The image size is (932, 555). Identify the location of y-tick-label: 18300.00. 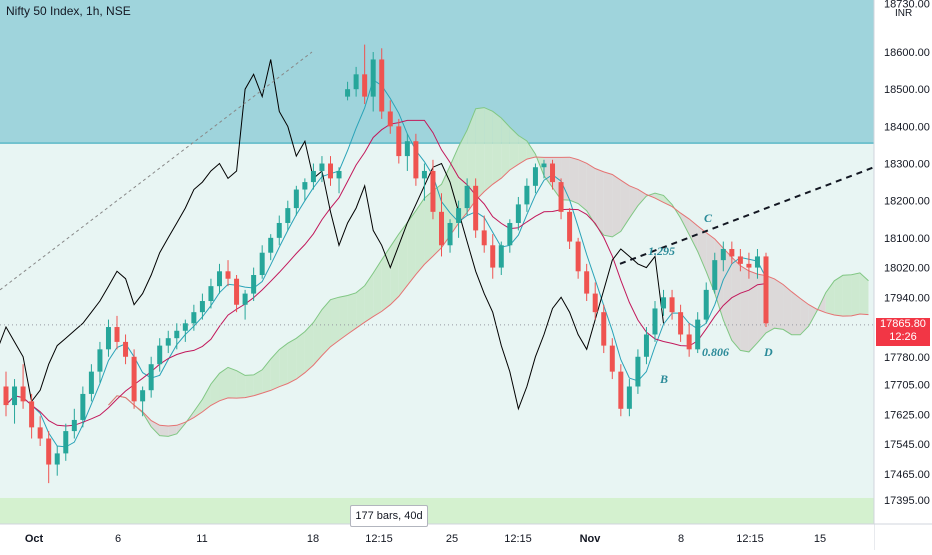
(907, 165).